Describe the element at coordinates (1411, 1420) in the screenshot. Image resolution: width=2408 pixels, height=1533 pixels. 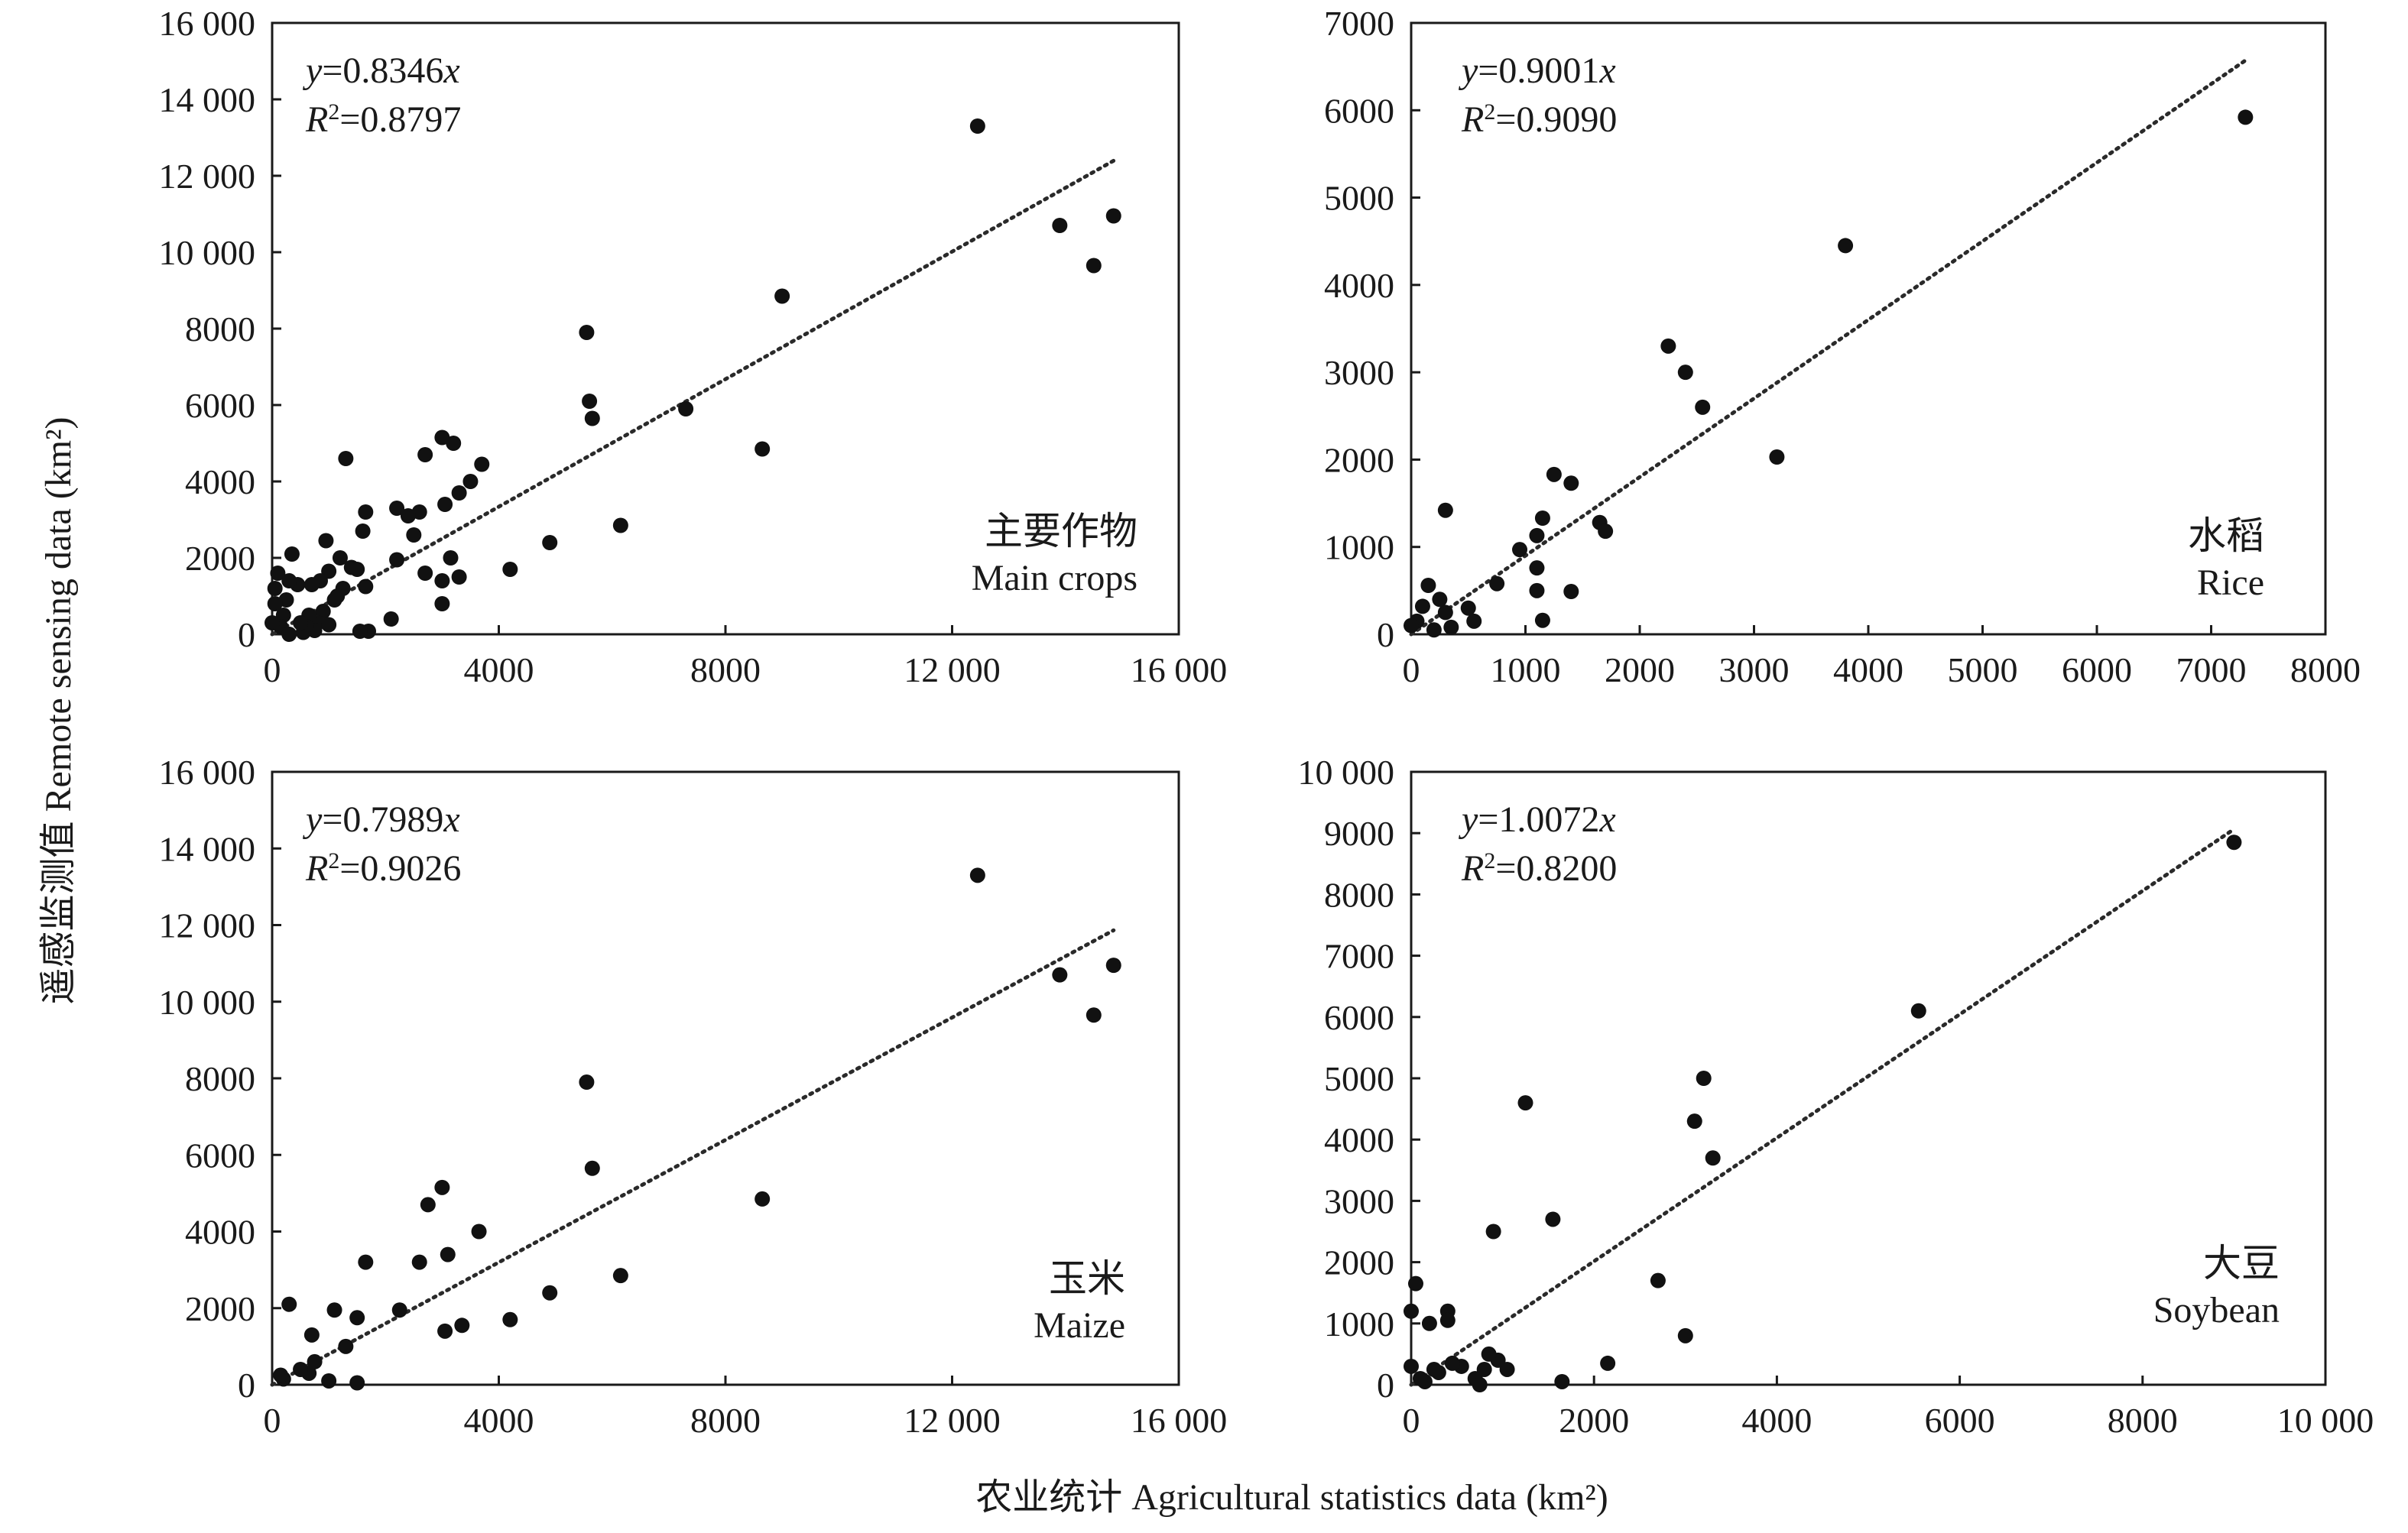
I see `x-tick-label: 0` at that location.